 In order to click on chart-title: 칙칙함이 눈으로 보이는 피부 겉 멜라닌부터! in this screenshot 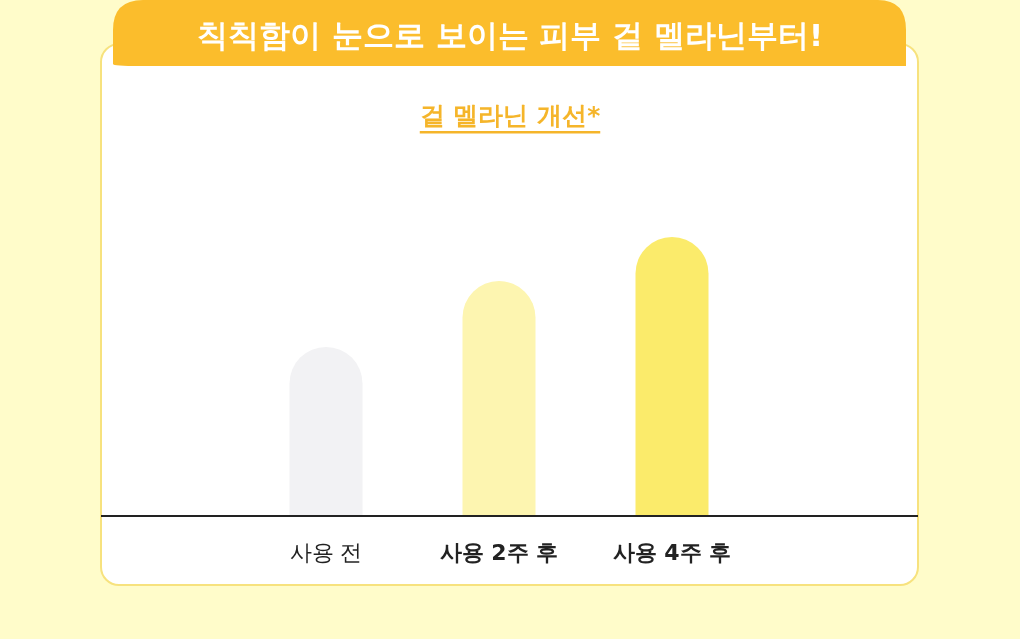, I will do `click(510, 35)`.